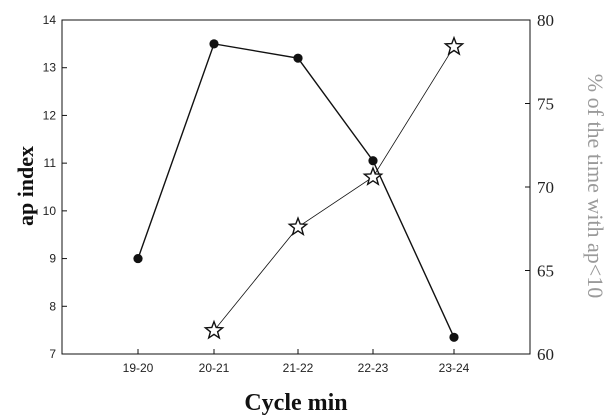 The image size is (609, 419). Describe the element at coordinates (138, 368) in the screenshot. I see `x-tick-label: 19-20` at that location.